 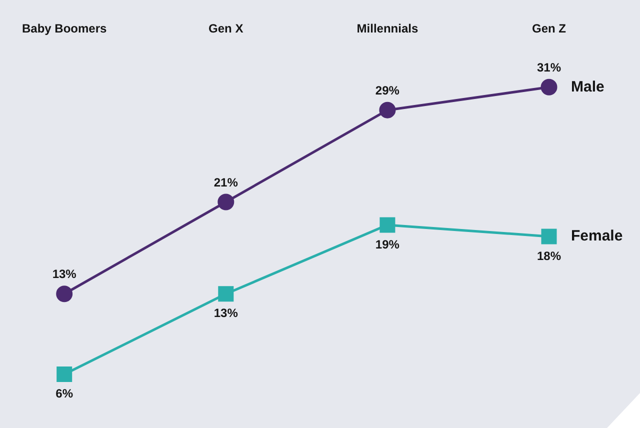 I want to click on series-label: Female, so click(x=597, y=236).